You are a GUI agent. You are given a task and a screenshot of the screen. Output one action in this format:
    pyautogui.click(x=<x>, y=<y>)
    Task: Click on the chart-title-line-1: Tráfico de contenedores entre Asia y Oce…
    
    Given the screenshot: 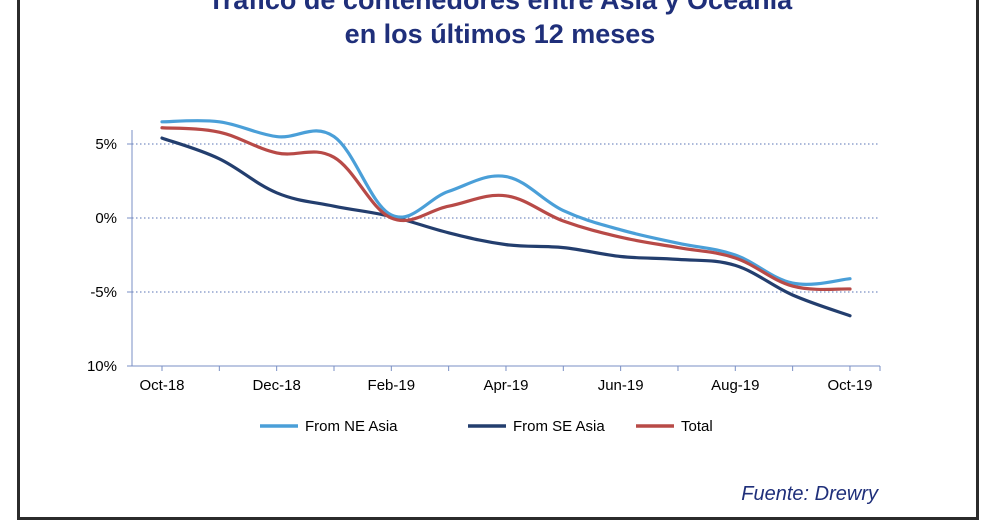 What is the action you would take?
    pyautogui.click(x=500, y=7)
    